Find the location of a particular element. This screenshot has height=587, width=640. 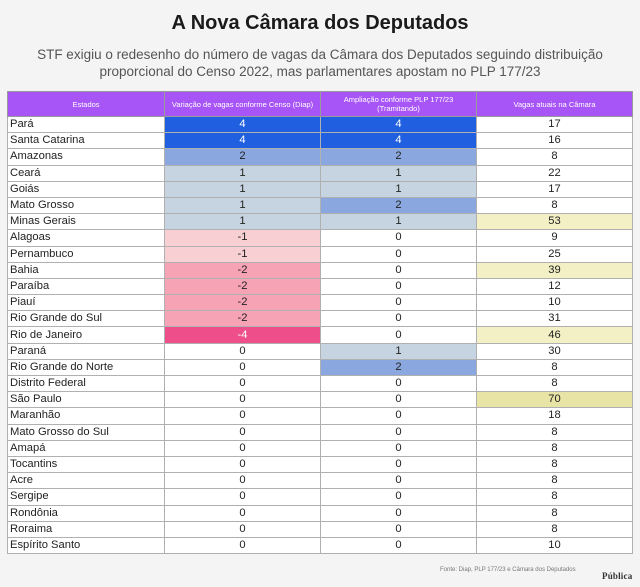

cell-state: Santa Catarina is located at coordinates (86, 141).